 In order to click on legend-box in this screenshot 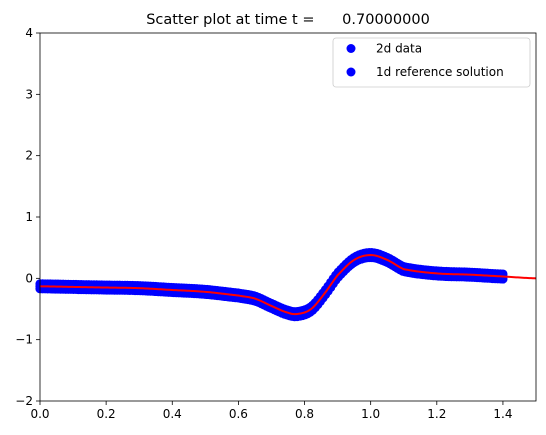, I will do `click(431, 62)`.